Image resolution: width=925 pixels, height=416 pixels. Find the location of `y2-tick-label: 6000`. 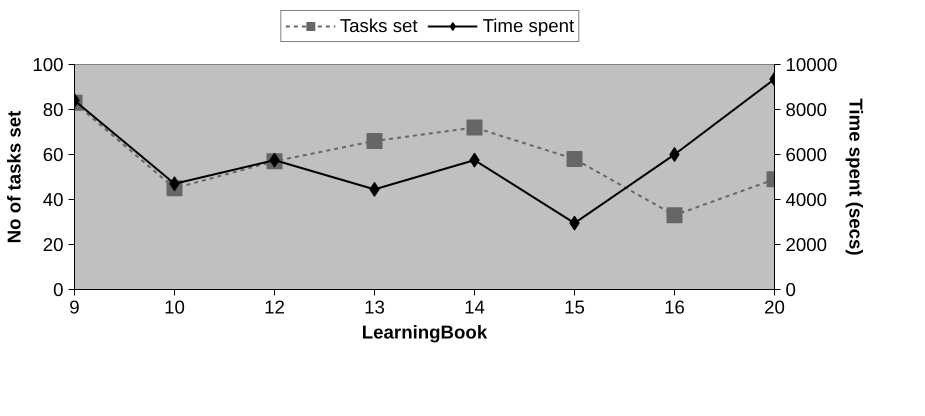

y2-tick-label: 6000 is located at coordinates (807, 154).